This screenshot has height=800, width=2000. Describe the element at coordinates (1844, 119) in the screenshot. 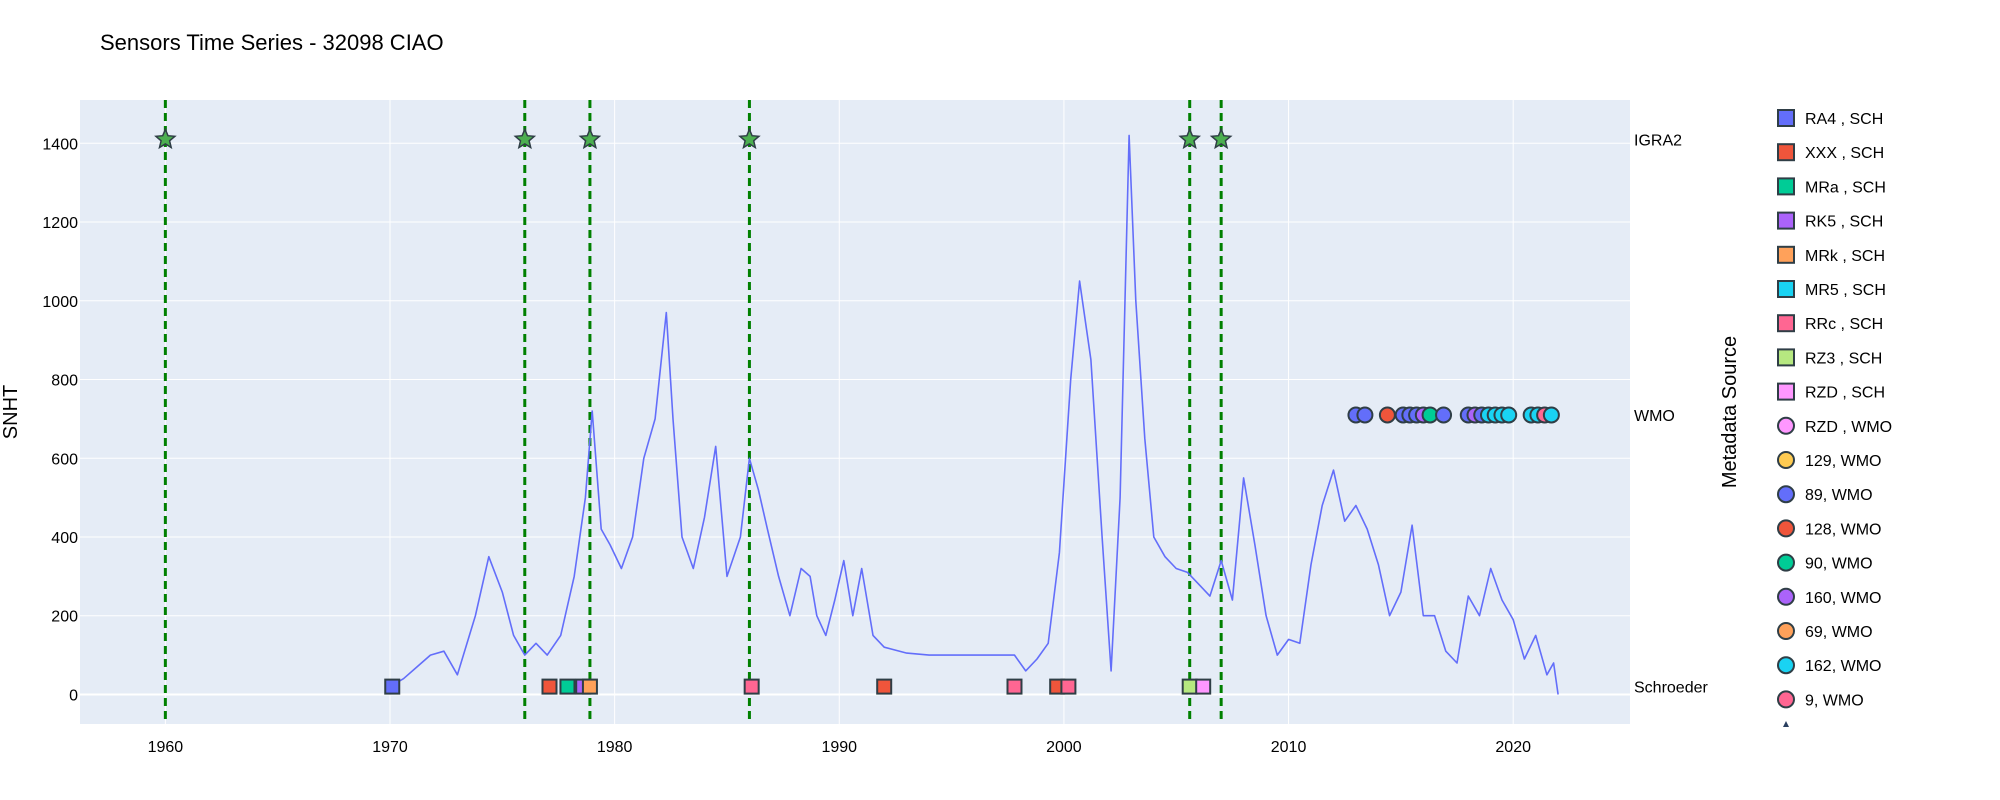

I see `legend-label: RA4 , SCH` at that location.